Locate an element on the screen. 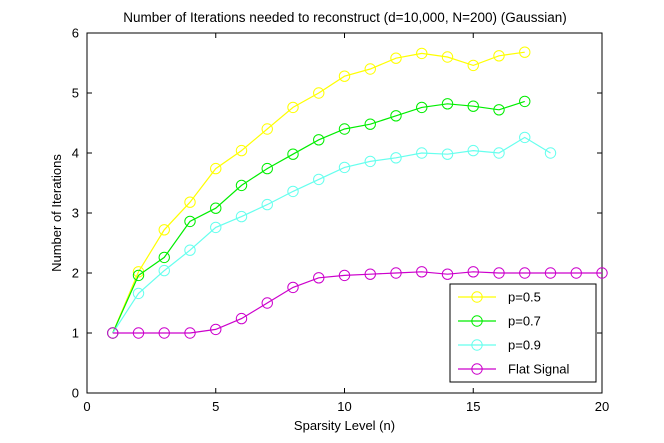  legend-item: Flat Signal is located at coordinates (514, 369).